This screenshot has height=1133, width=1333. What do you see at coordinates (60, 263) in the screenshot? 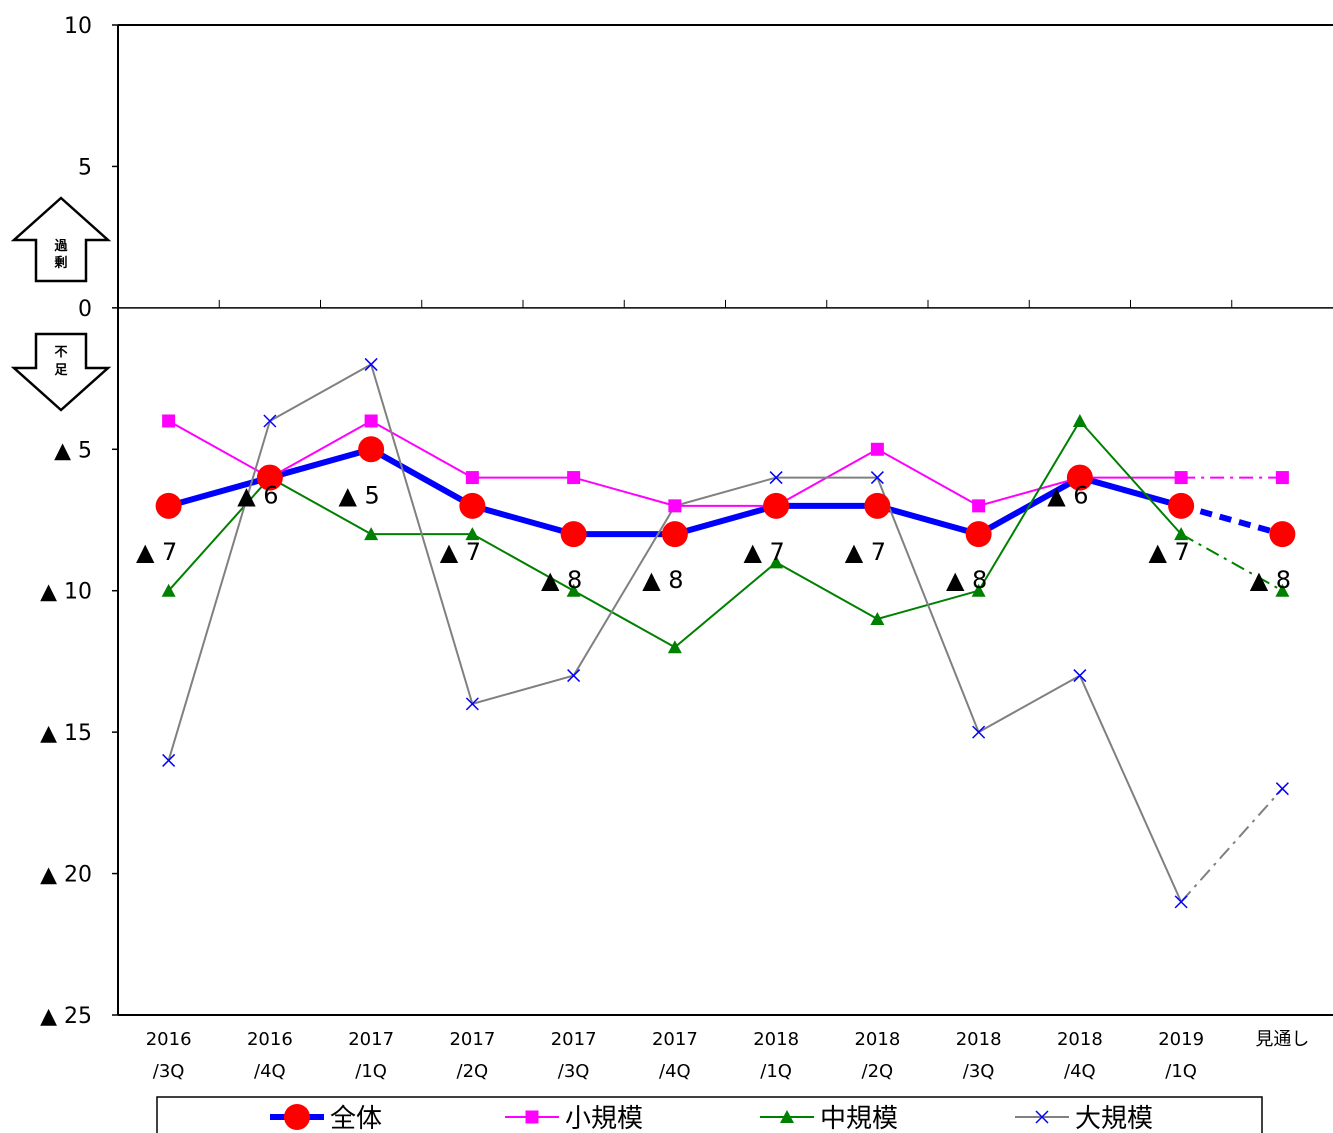
I see `surplus-label-2: 剰` at bounding box center [60, 263].